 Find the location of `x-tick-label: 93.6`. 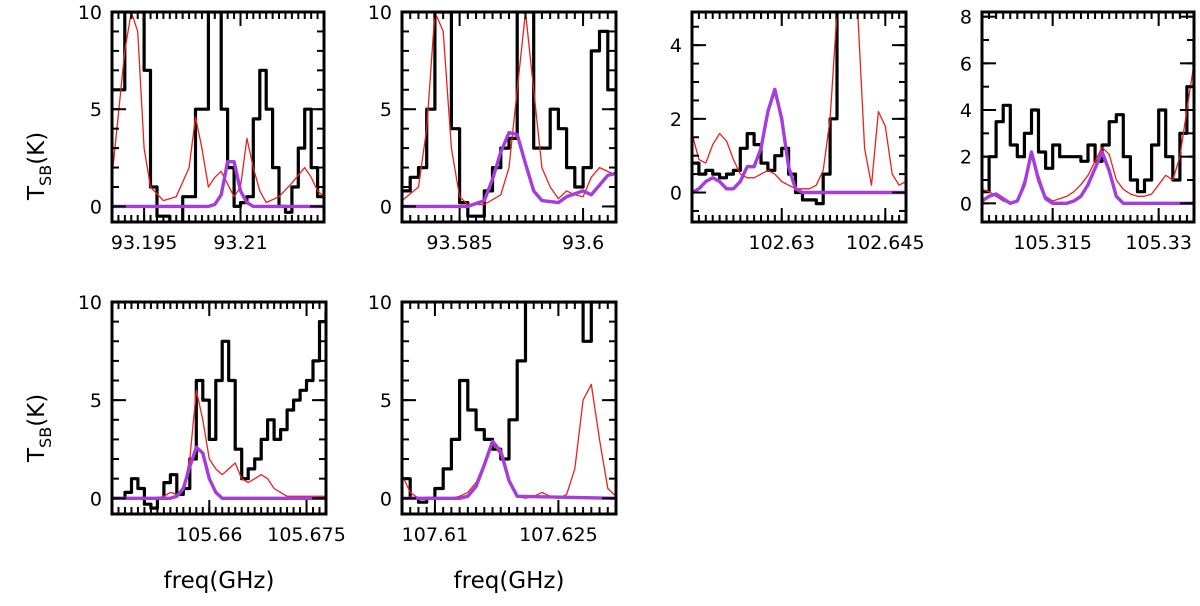

x-tick-label: 93.6 is located at coordinates (583, 243).